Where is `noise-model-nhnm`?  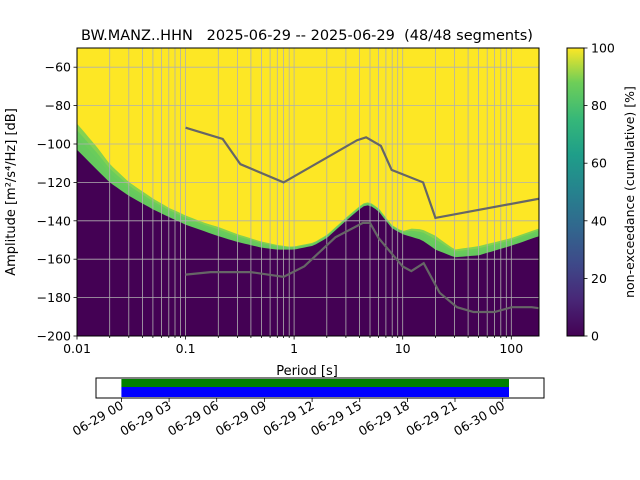 noise-model-nhnm is located at coordinates (362, 173).